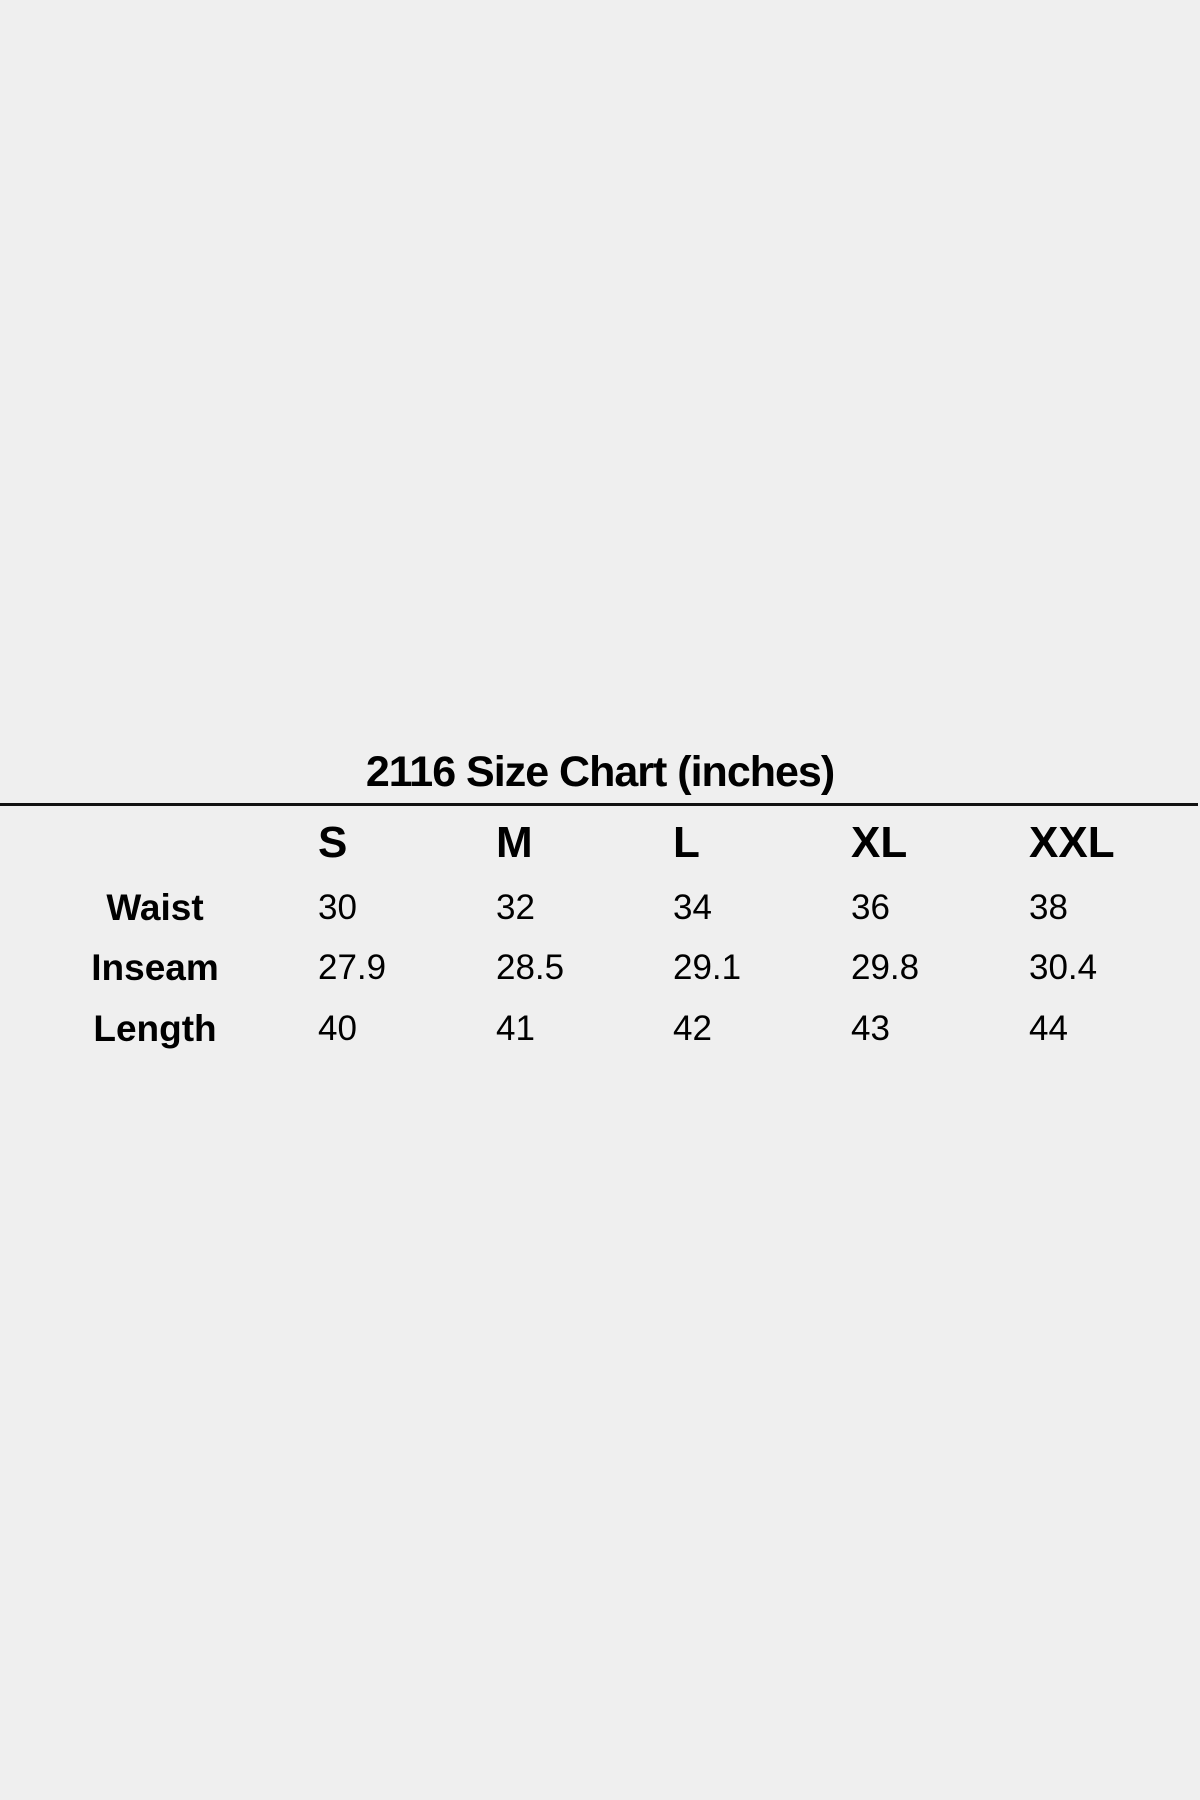 The height and width of the screenshot is (1800, 1200). I want to click on table-cell: 38, so click(1048, 907).